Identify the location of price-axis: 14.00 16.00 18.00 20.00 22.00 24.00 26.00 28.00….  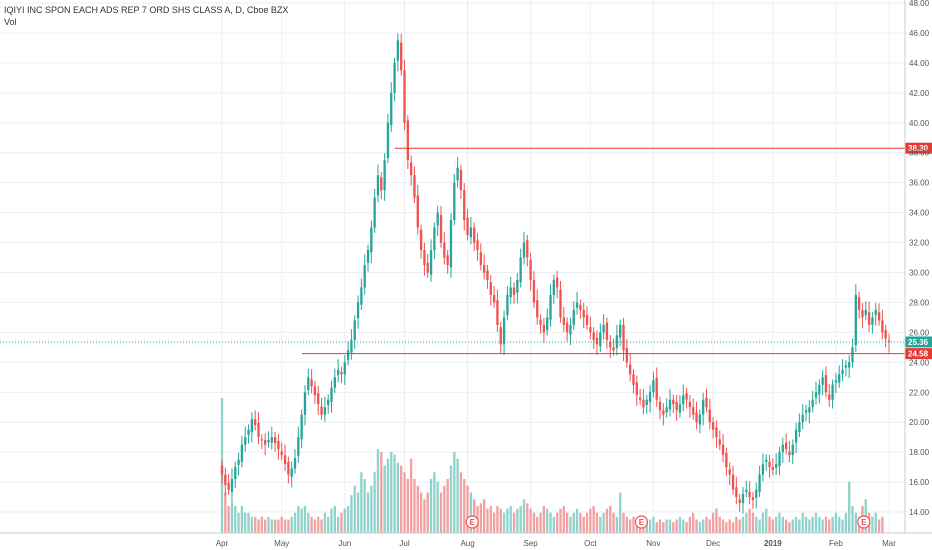
(917, 266).